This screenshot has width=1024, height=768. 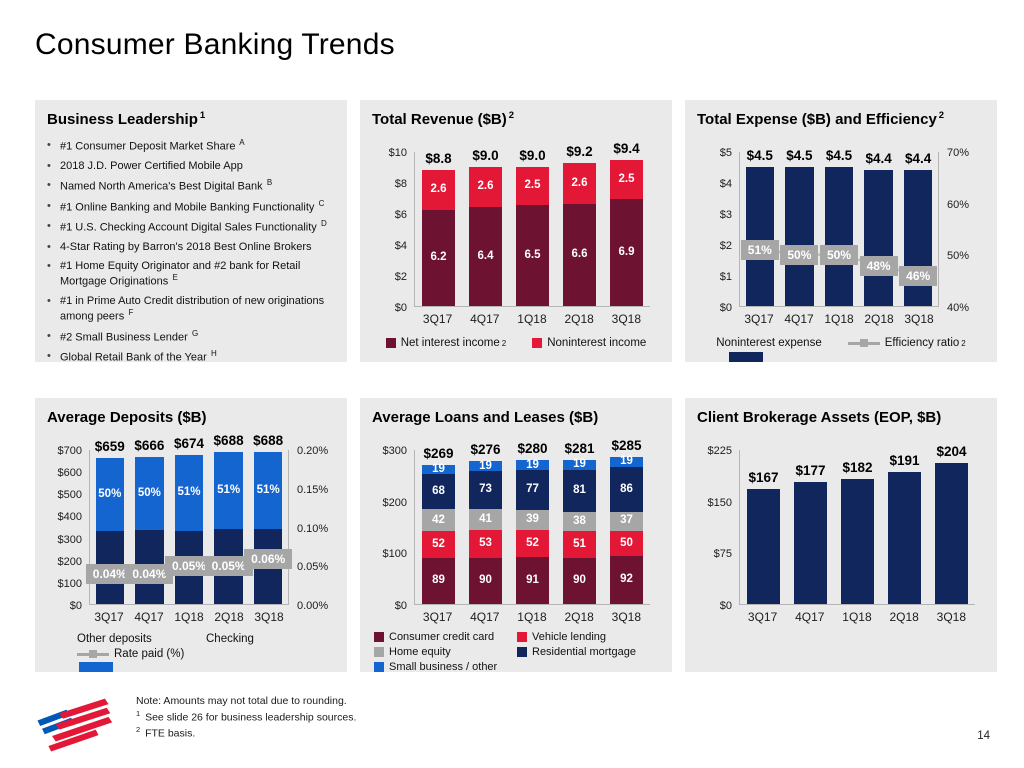 What do you see at coordinates (722, 554) in the screenshot?
I see `y-axis-tick: $75` at bounding box center [722, 554].